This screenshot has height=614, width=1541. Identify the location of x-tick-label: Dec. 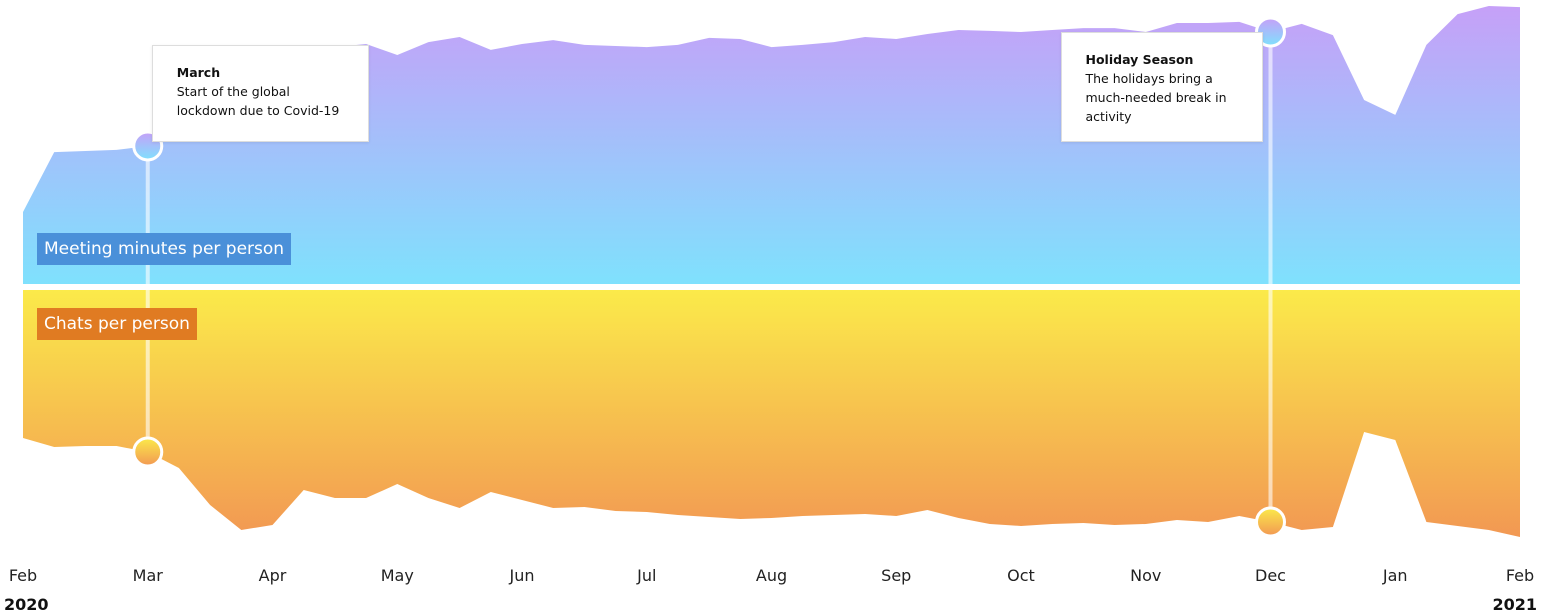
(1270, 575).